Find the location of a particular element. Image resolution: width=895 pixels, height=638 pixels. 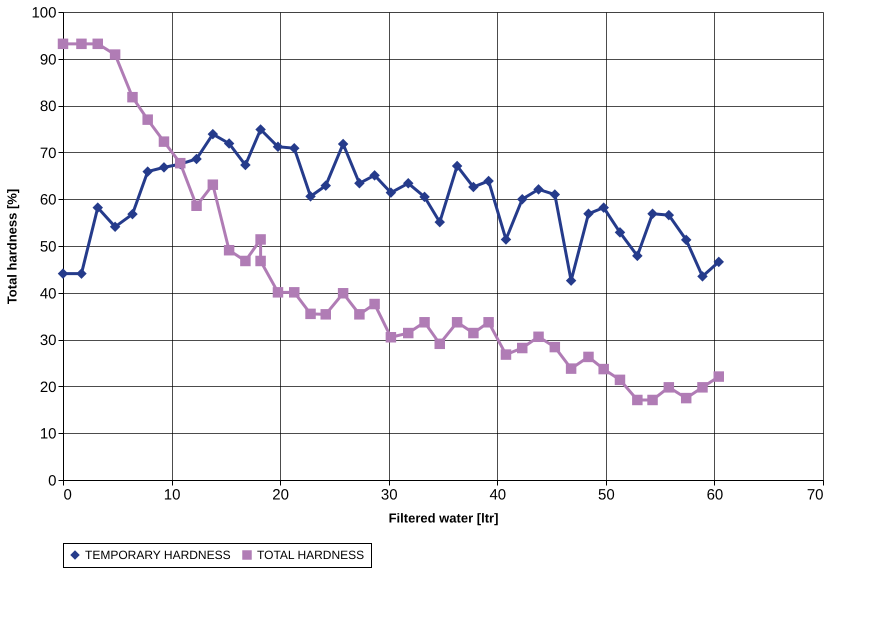

legend-label: TOTAL HARDNESS is located at coordinates (310, 555).